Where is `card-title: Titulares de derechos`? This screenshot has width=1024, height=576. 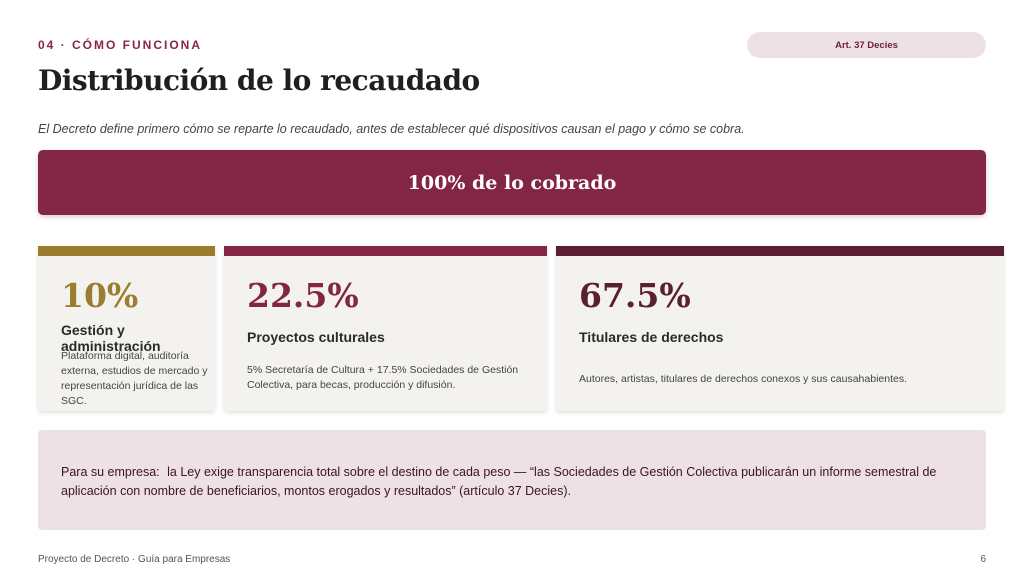
card-title: Titulares de derechos is located at coordinates (651, 337).